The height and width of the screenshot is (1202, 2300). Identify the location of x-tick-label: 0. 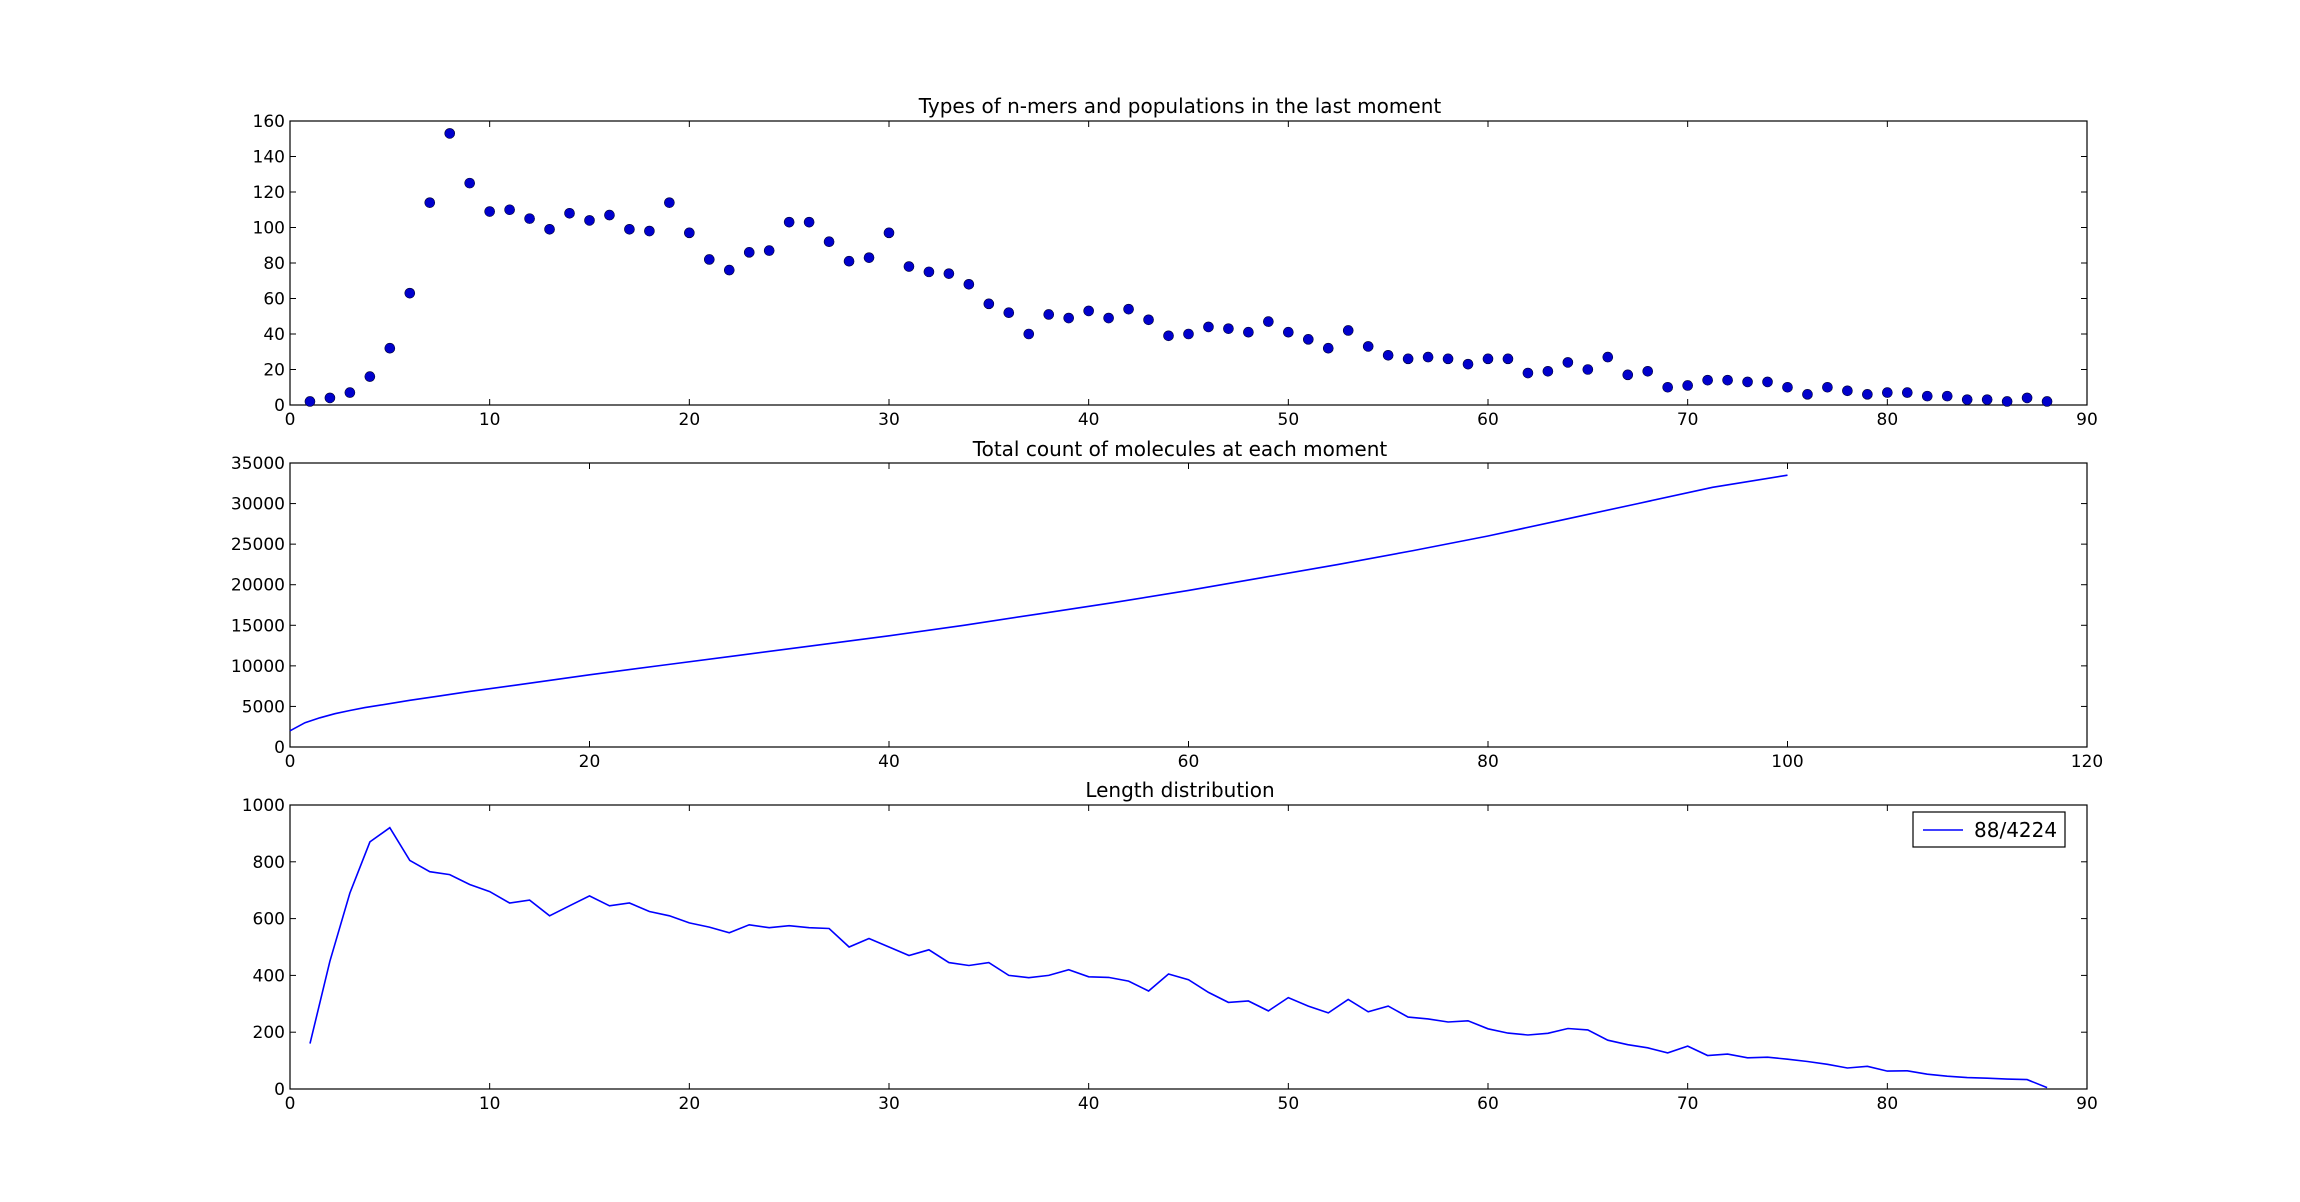
(290, 420).